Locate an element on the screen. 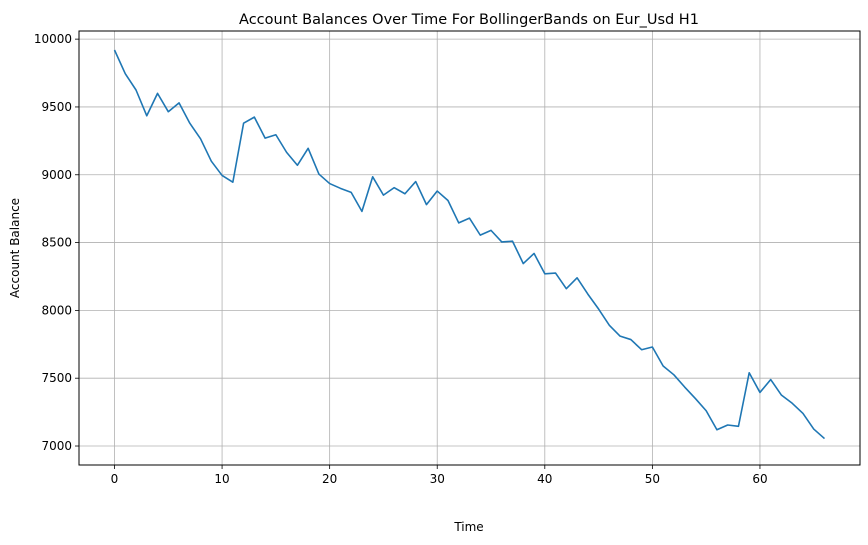  x-tick-label: 50 is located at coordinates (652, 479).